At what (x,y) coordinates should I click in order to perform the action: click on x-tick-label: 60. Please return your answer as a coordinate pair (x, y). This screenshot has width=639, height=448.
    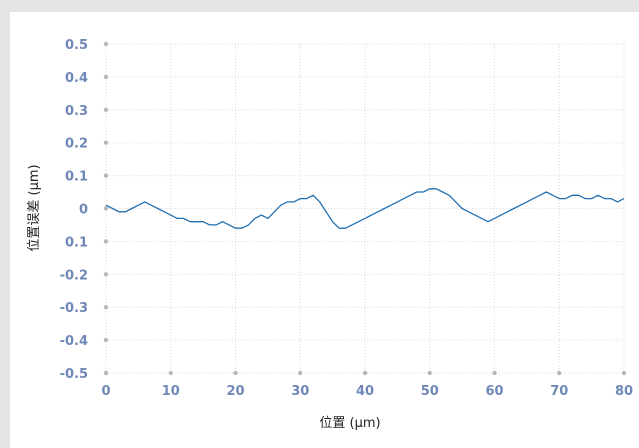
    Looking at the image, I should click on (494, 391).